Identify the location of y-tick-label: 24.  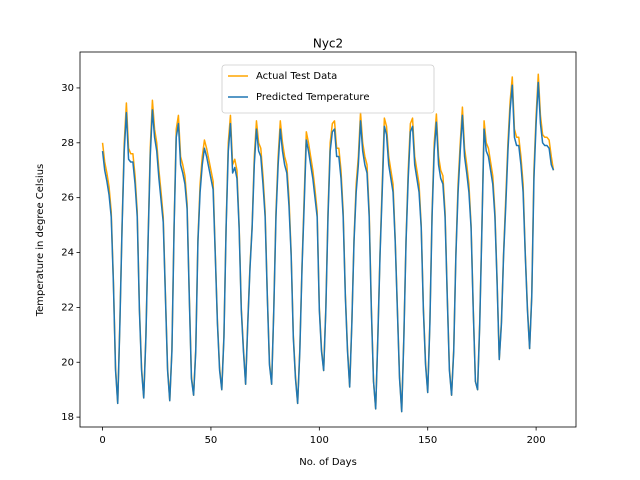
(67, 253).